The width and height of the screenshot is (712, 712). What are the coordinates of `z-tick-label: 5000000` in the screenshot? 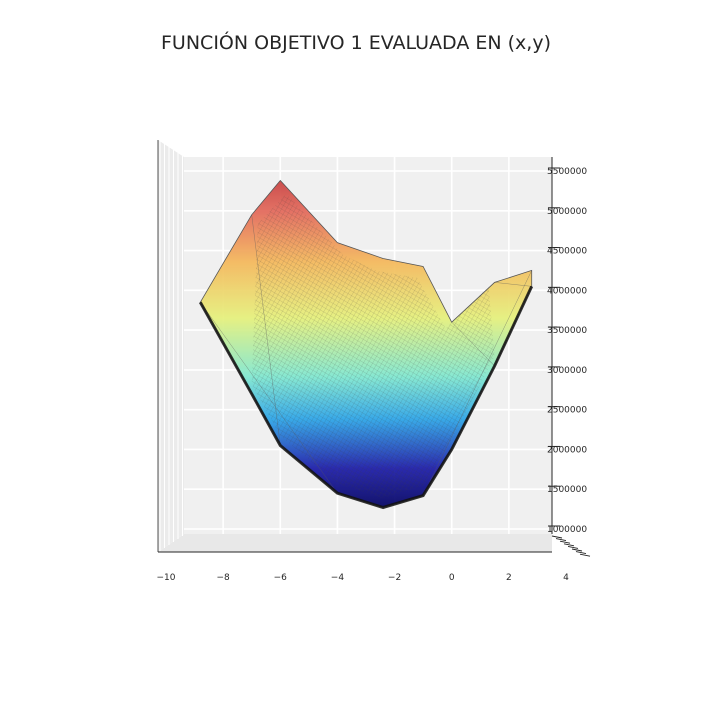 It's located at (567, 212).